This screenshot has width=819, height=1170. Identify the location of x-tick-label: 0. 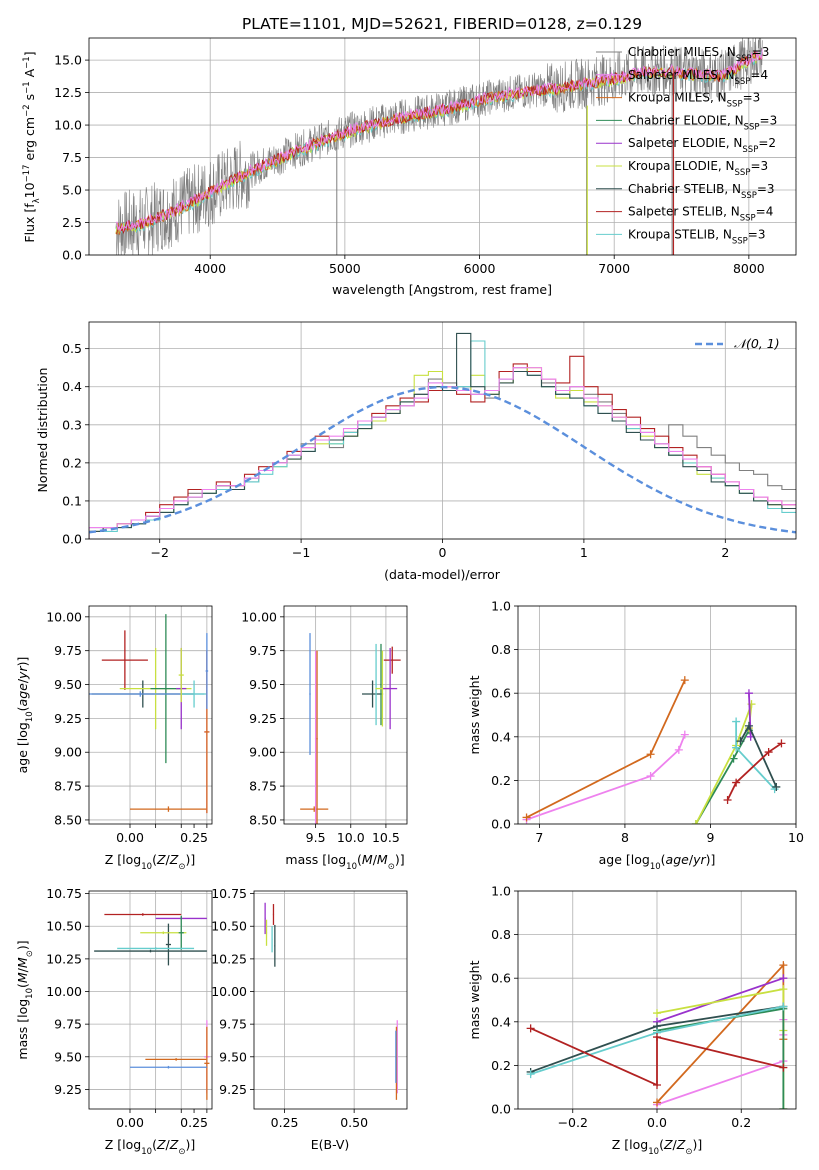
(443, 552).